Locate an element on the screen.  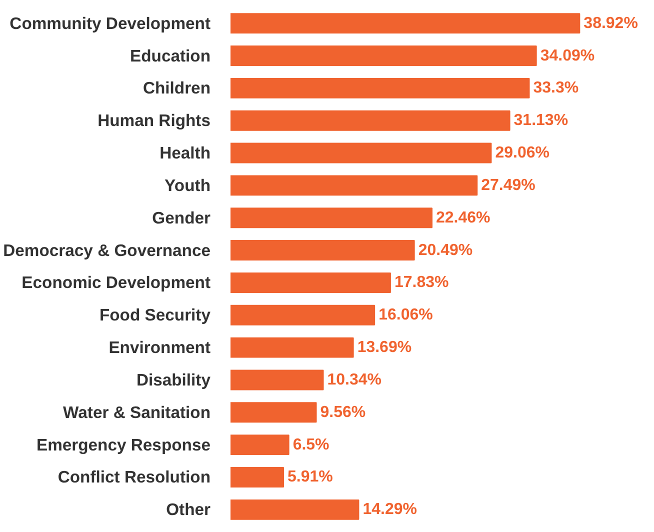
data-label: 10.34% is located at coordinates (354, 379).